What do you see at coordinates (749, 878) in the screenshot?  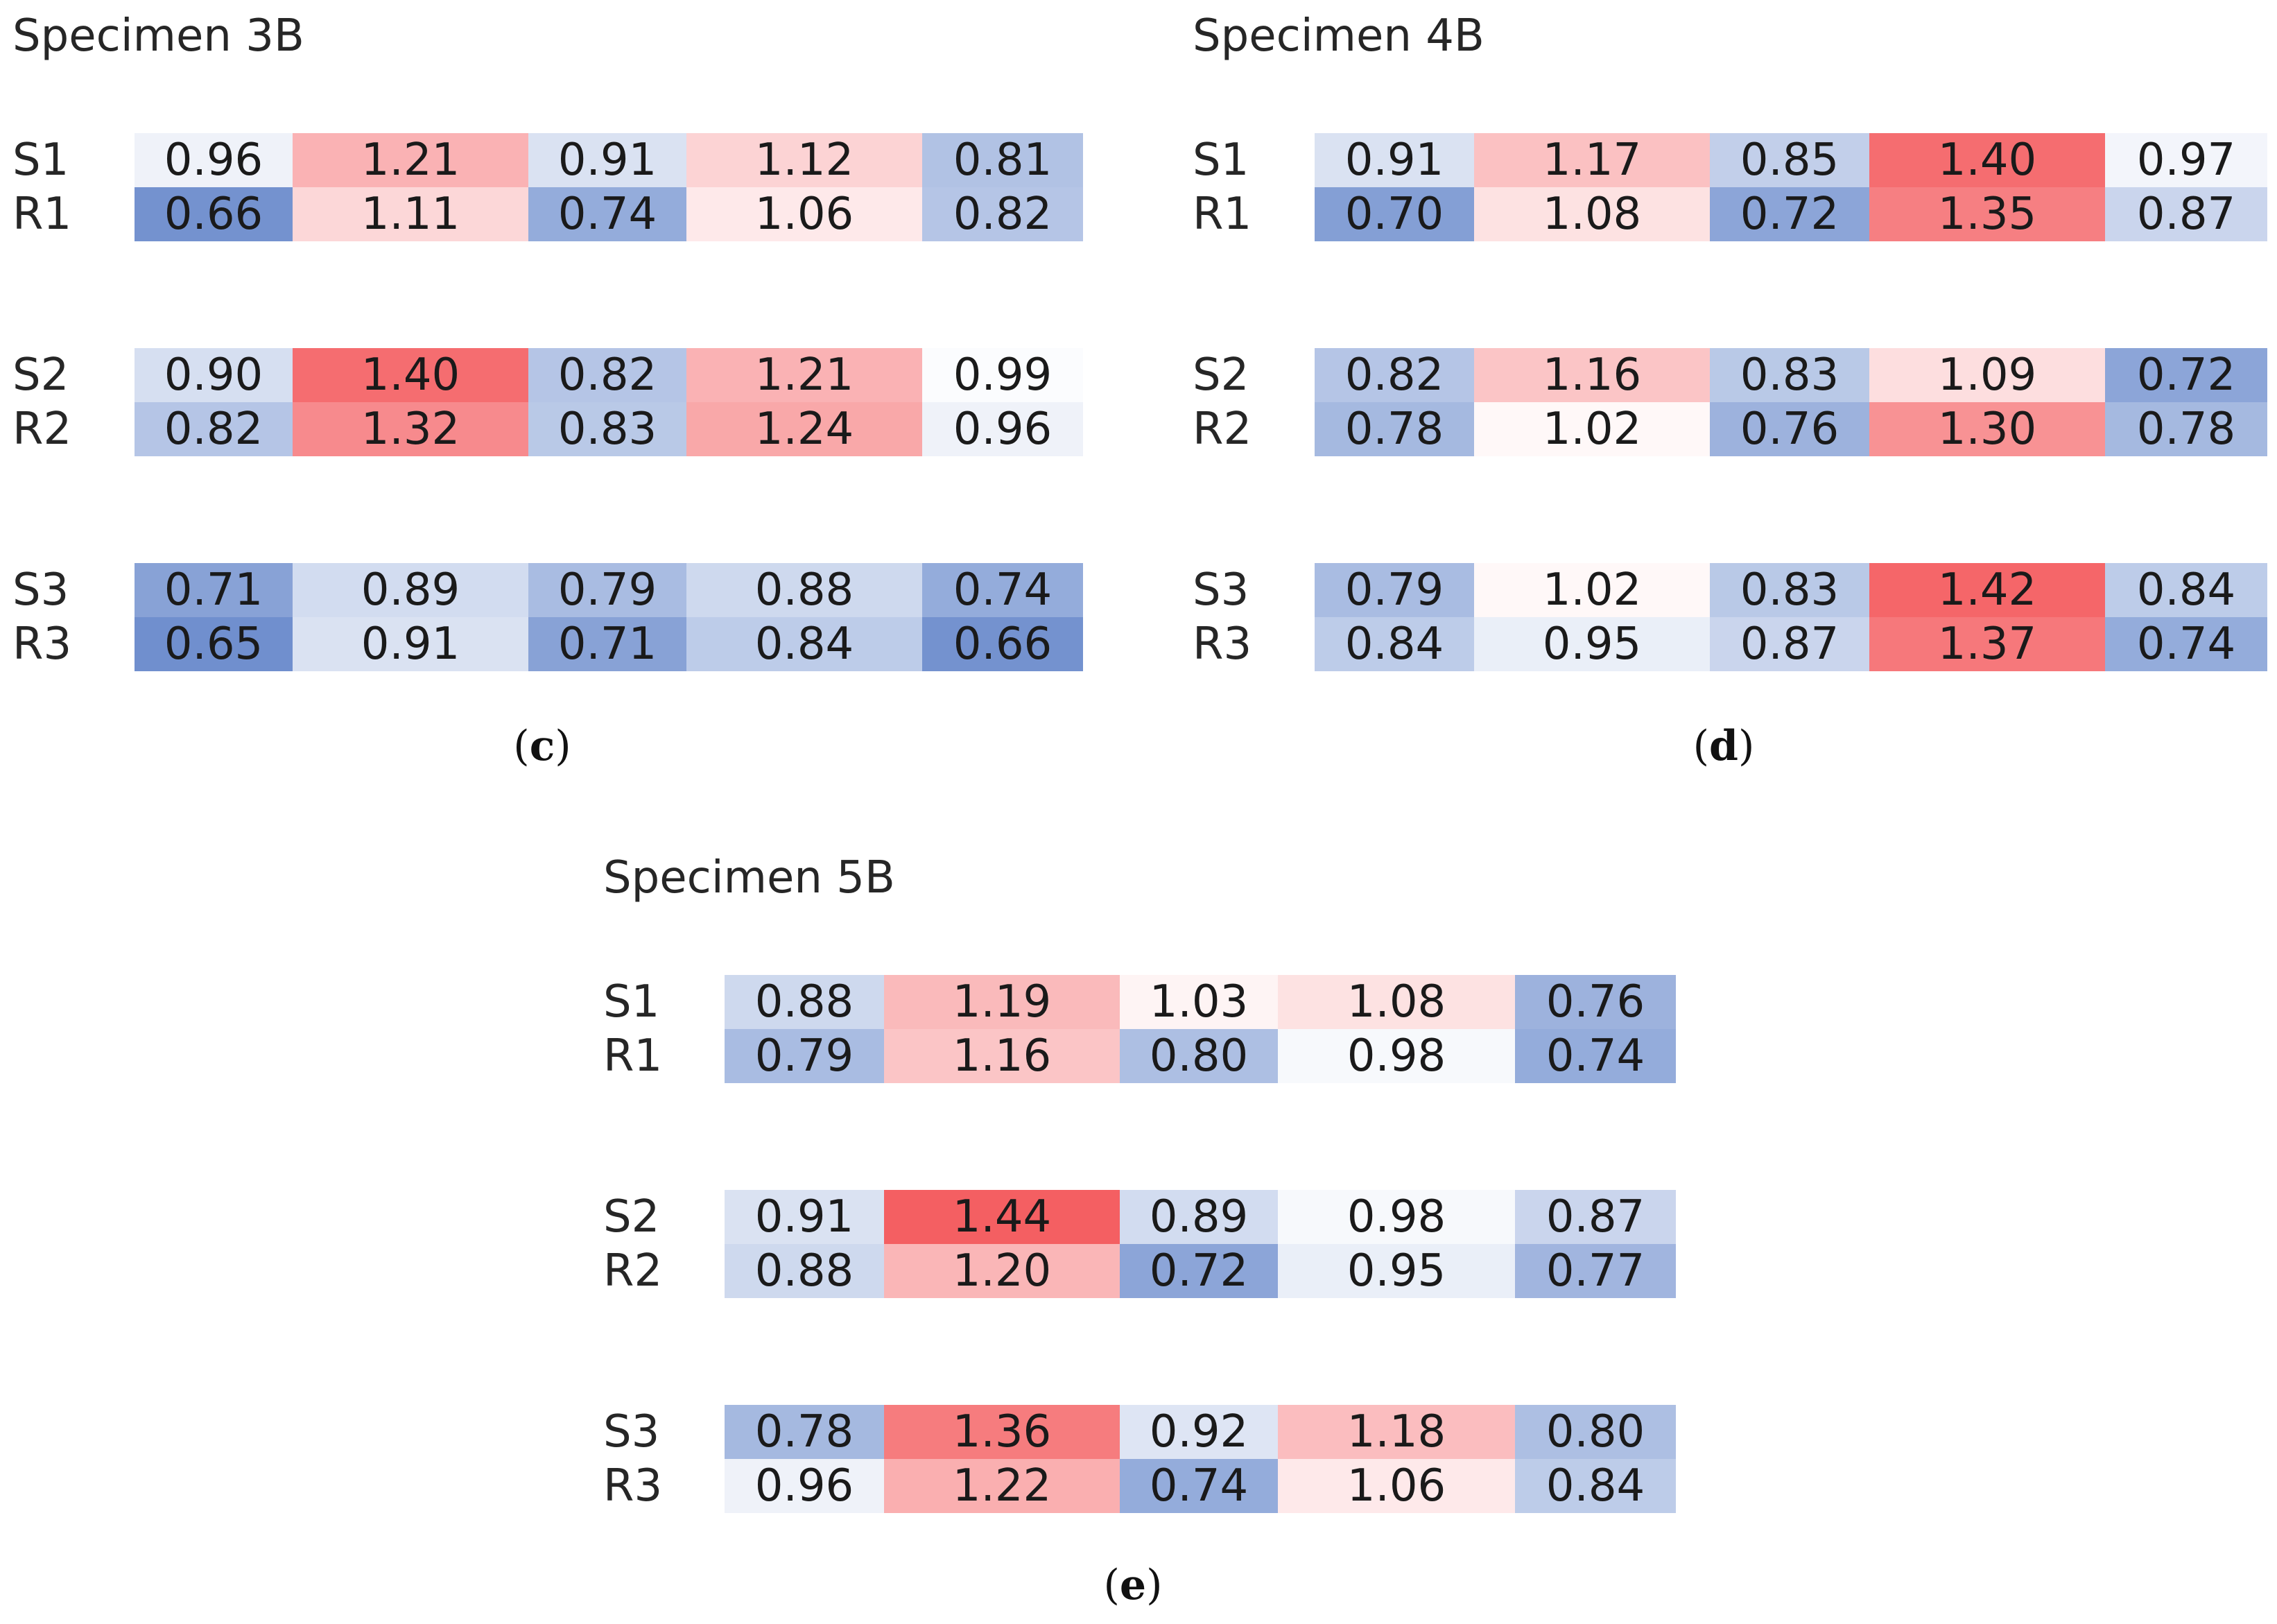 I see `chart-title: Specimen 5B` at bounding box center [749, 878].